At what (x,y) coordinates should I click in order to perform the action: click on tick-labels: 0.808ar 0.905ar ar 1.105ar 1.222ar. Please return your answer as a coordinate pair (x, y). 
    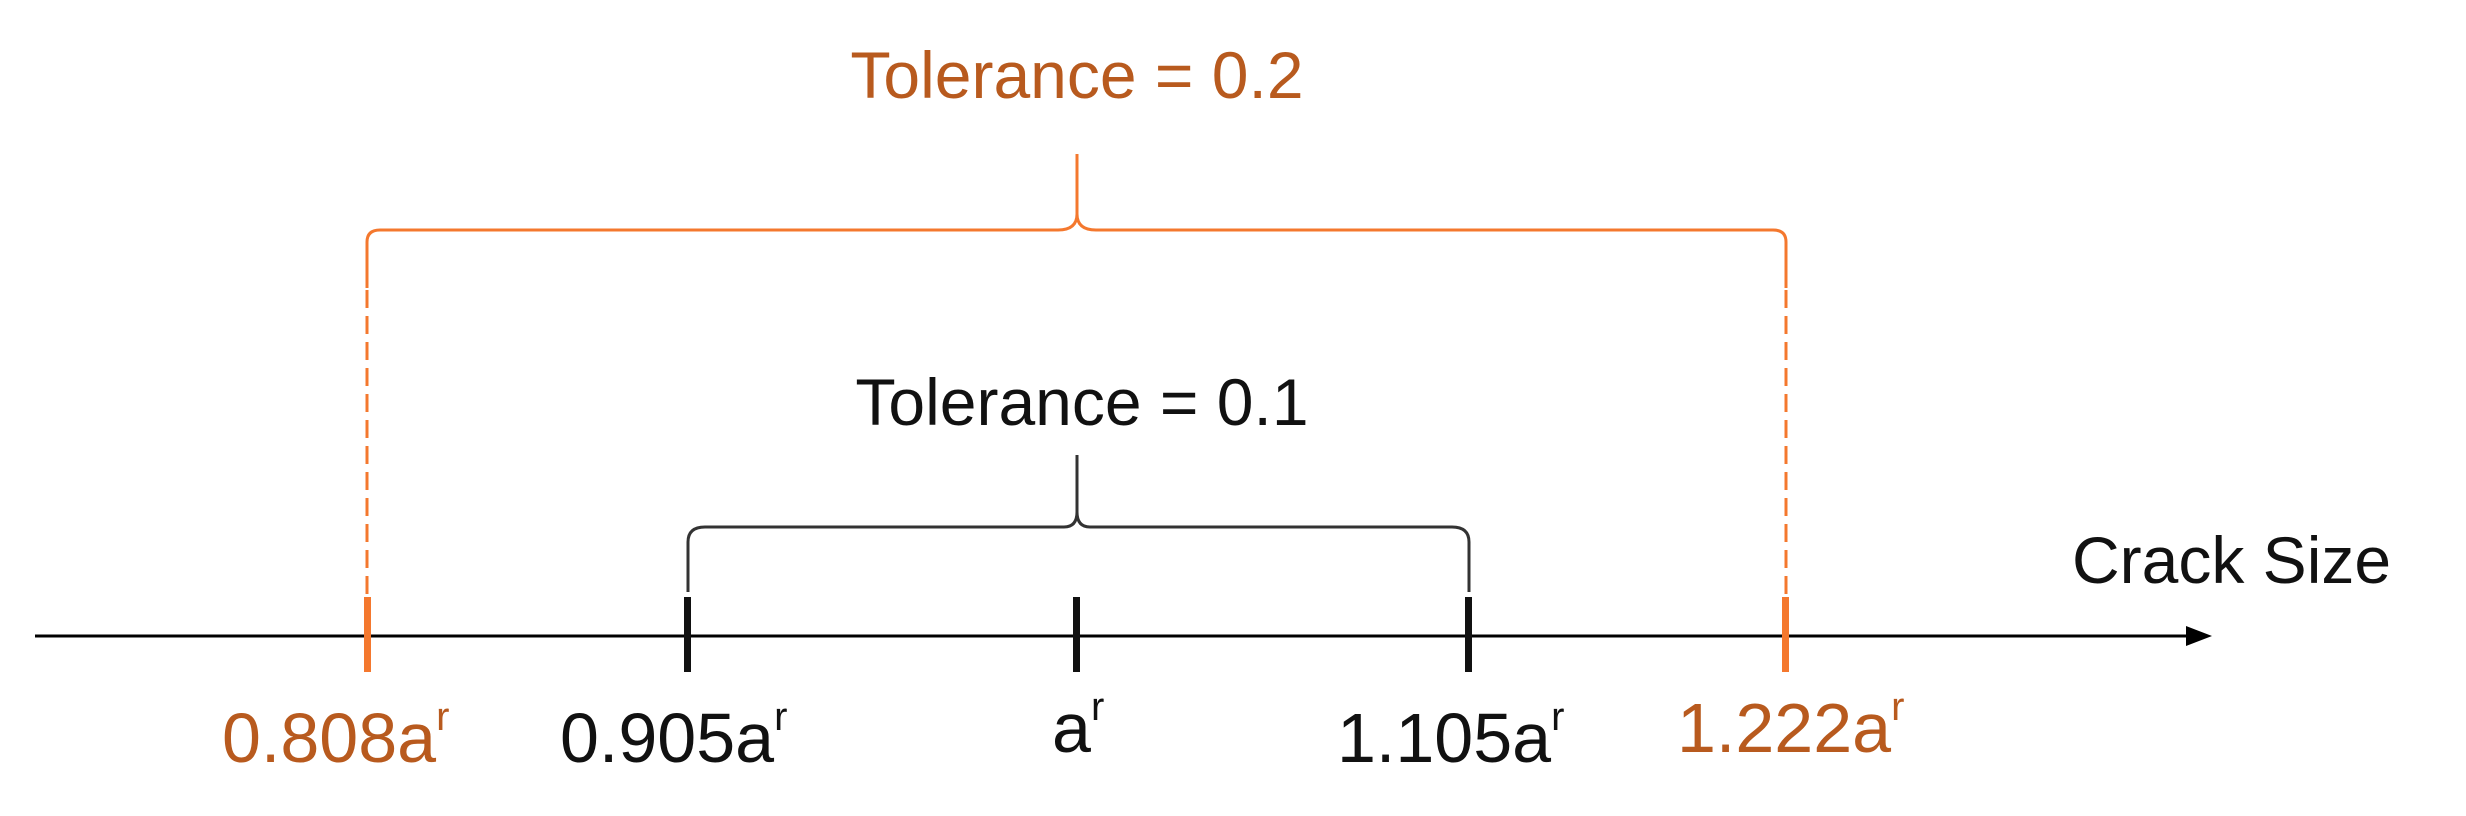
    Looking at the image, I should click on (1063, 731).